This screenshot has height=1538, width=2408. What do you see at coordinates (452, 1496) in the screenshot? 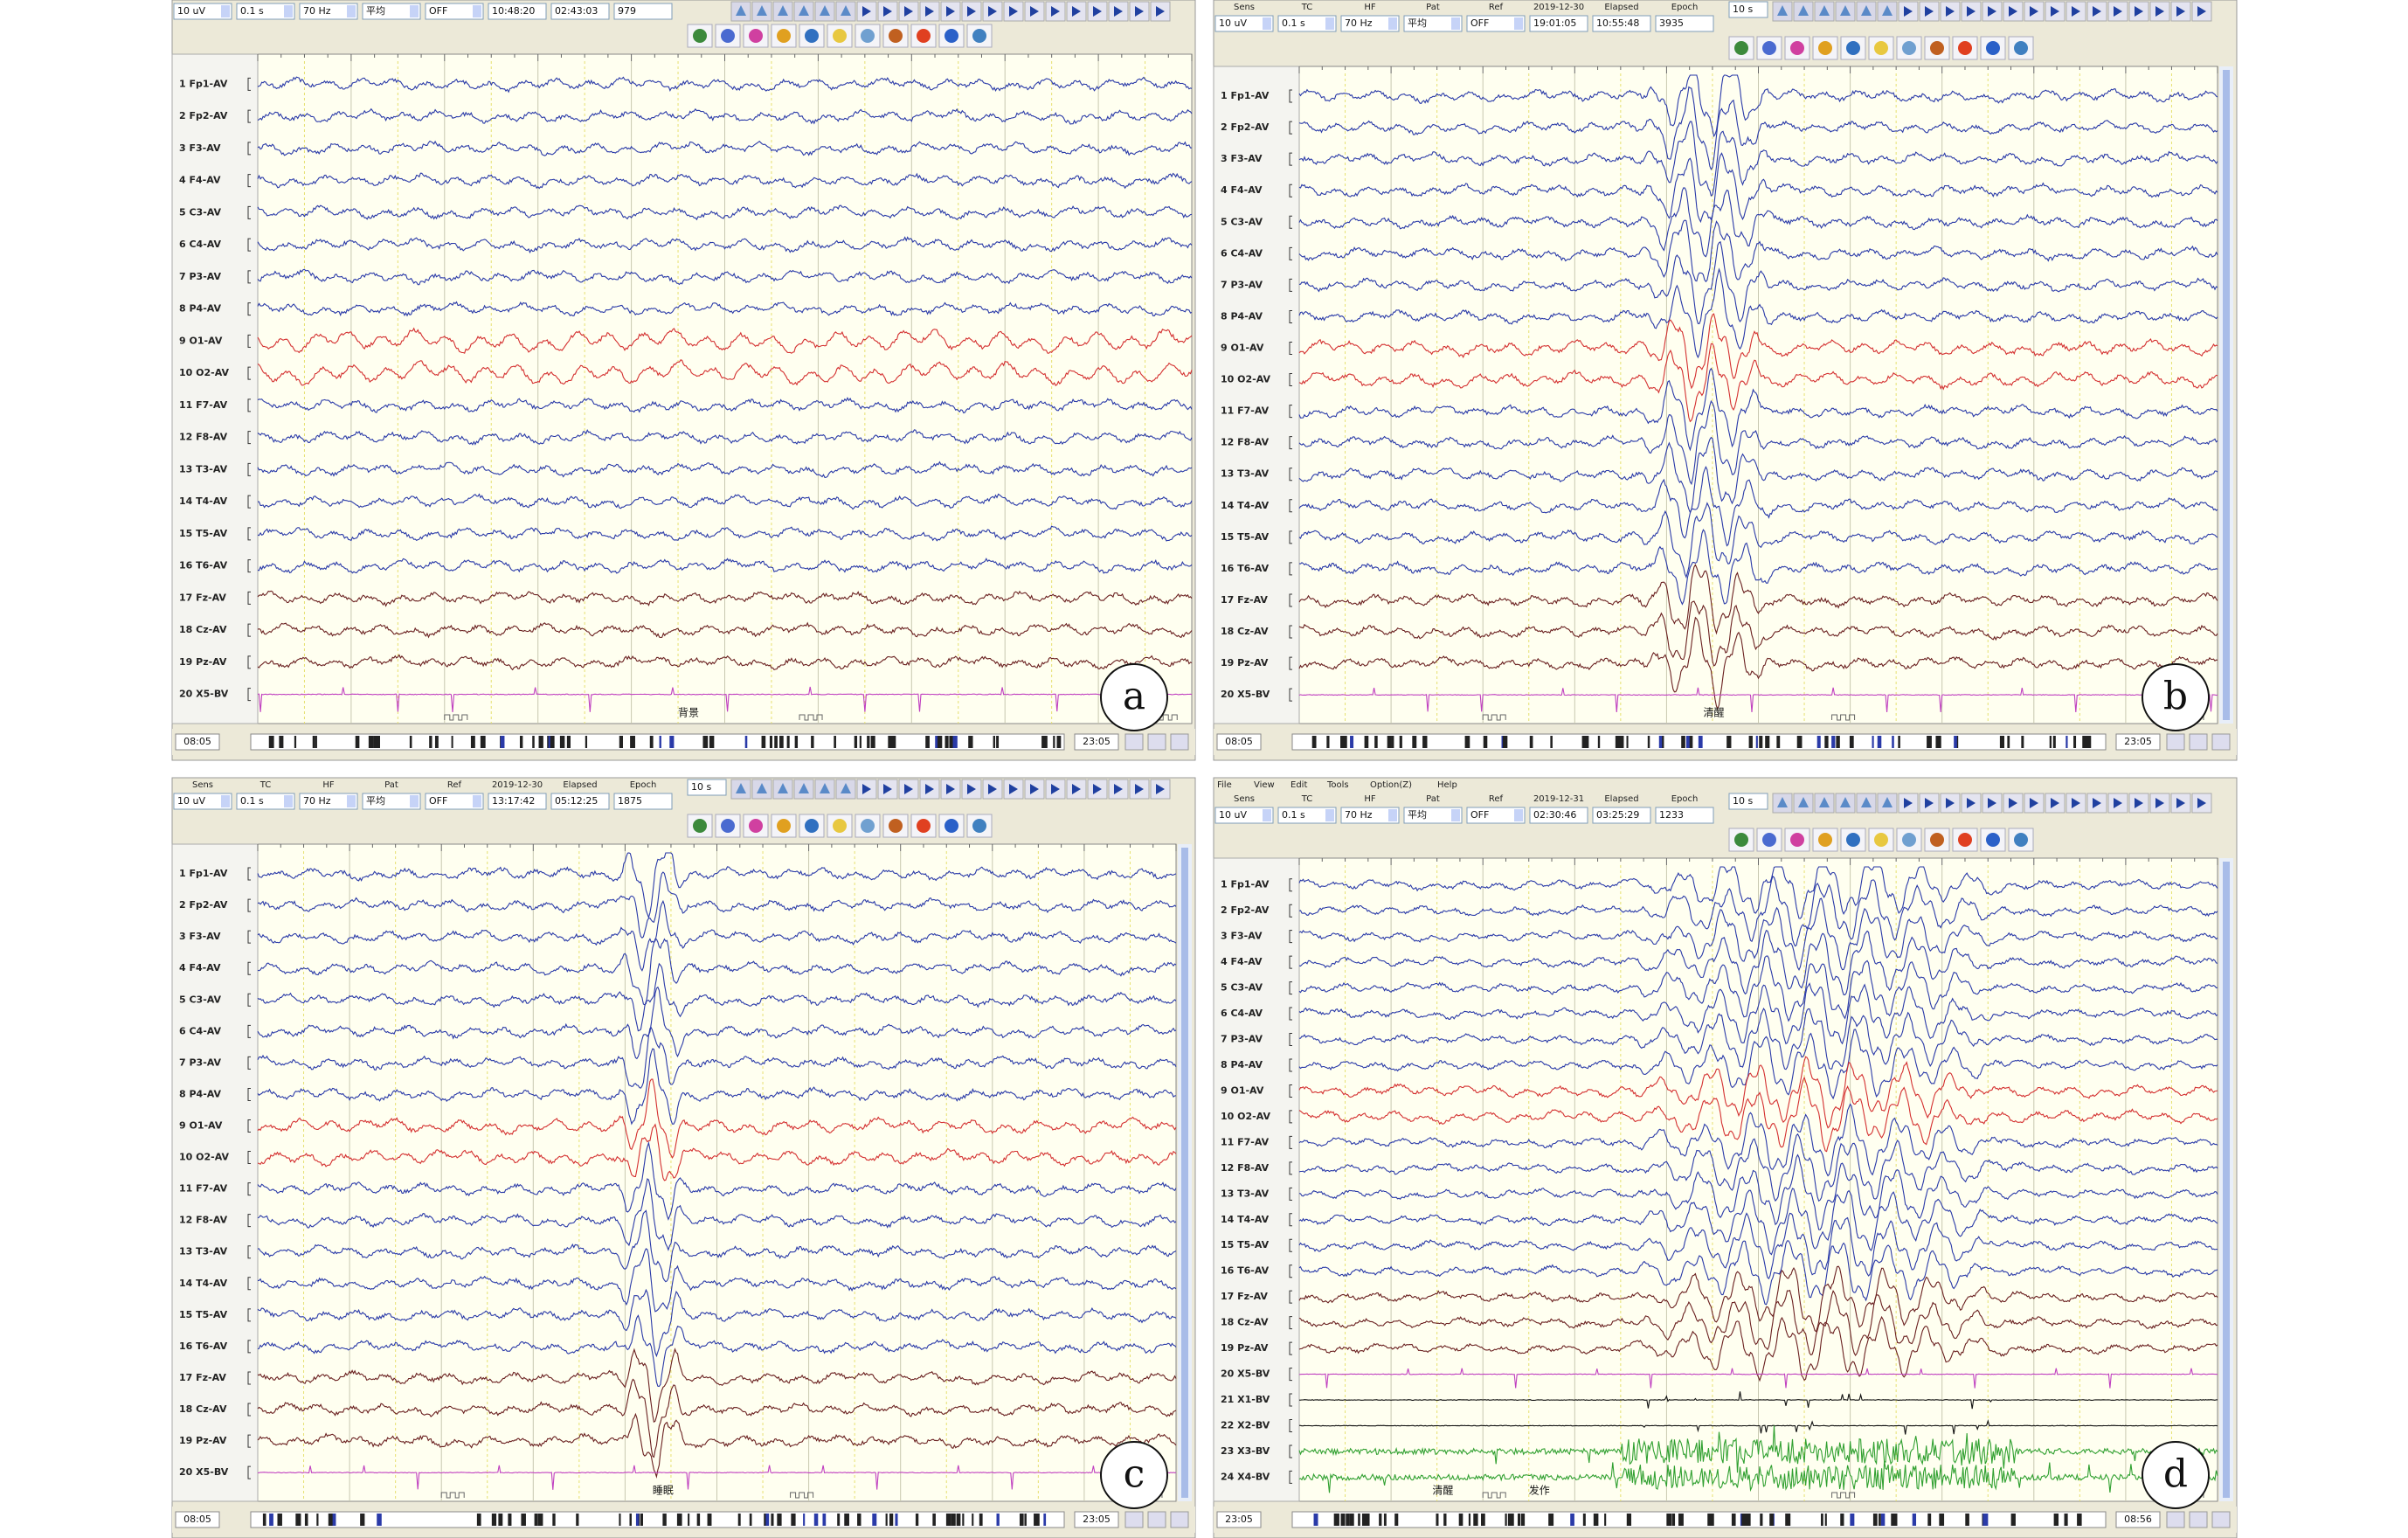
I see `event-marker` at bounding box center [452, 1496].